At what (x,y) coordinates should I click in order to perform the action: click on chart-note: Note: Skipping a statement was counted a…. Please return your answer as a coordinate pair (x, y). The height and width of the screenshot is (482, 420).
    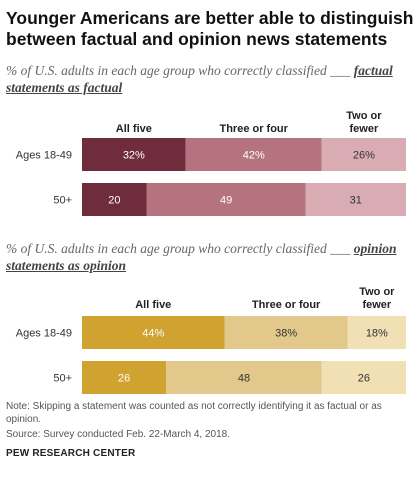
    Looking at the image, I should click on (194, 413).